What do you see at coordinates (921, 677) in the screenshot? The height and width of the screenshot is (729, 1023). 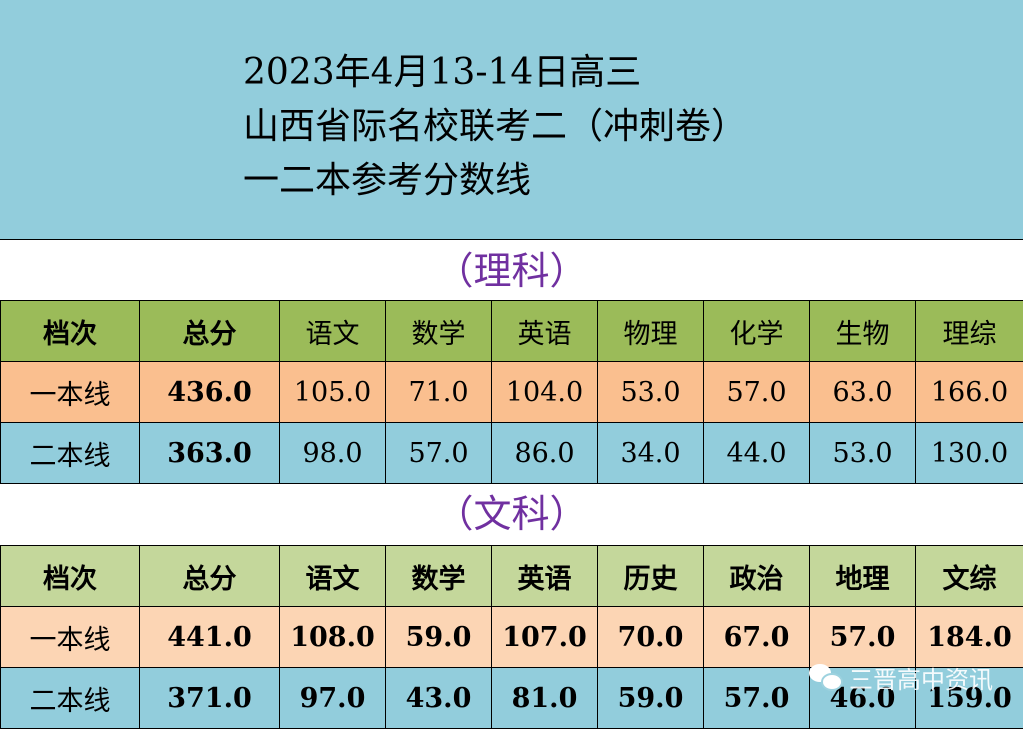 I see `watermark-text: 三晋高中资讯` at bounding box center [921, 677].